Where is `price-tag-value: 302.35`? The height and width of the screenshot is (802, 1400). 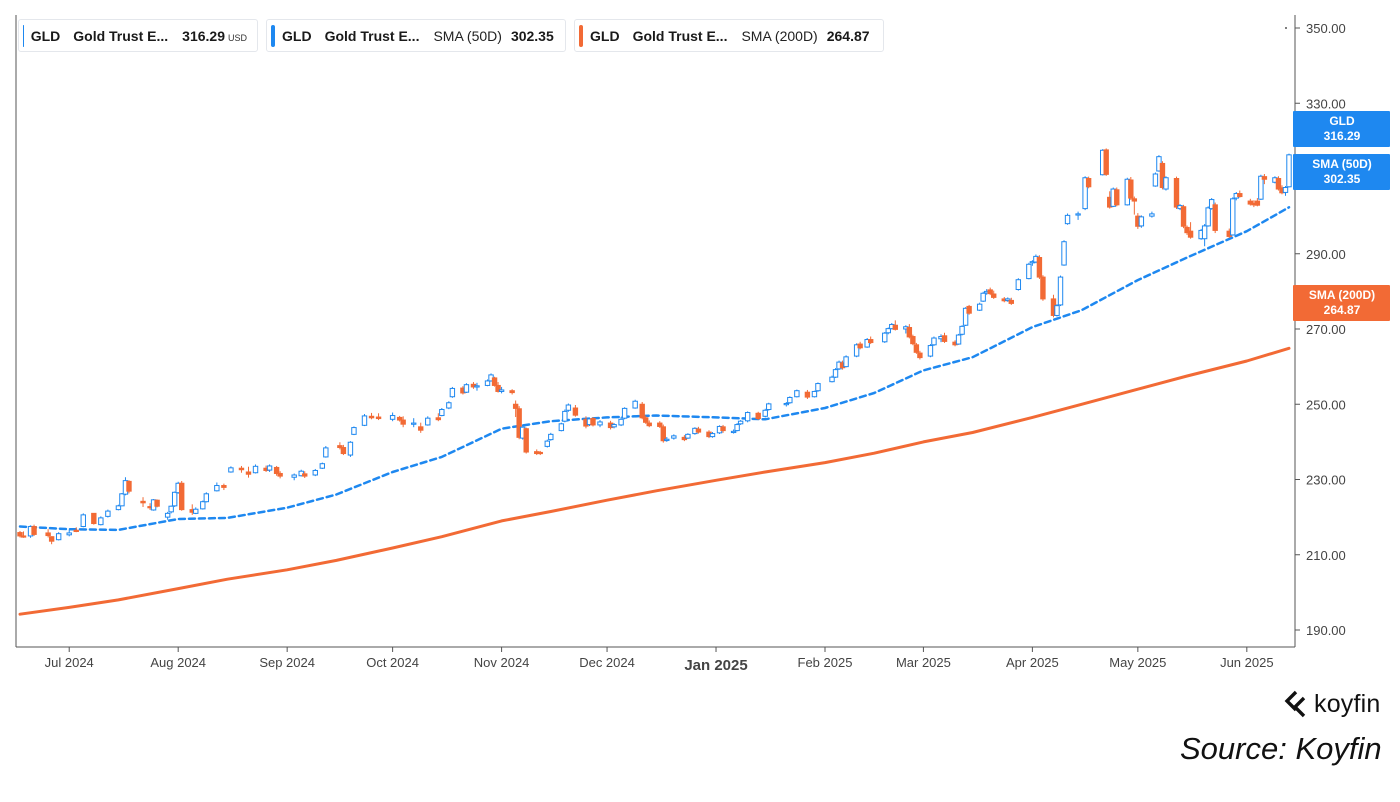
price-tag-value: 302.35 is located at coordinates (1342, 179).